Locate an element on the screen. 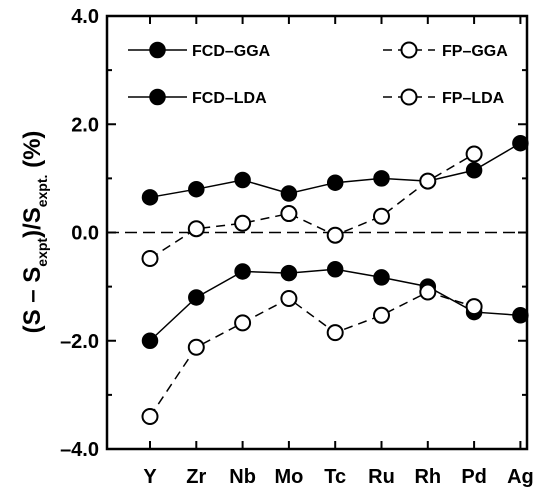 Image resolution: width=547 pixels, height=493 pixels. legend-entry-fcd-lda: FCD–LDA is located at coordinates (197, 97).